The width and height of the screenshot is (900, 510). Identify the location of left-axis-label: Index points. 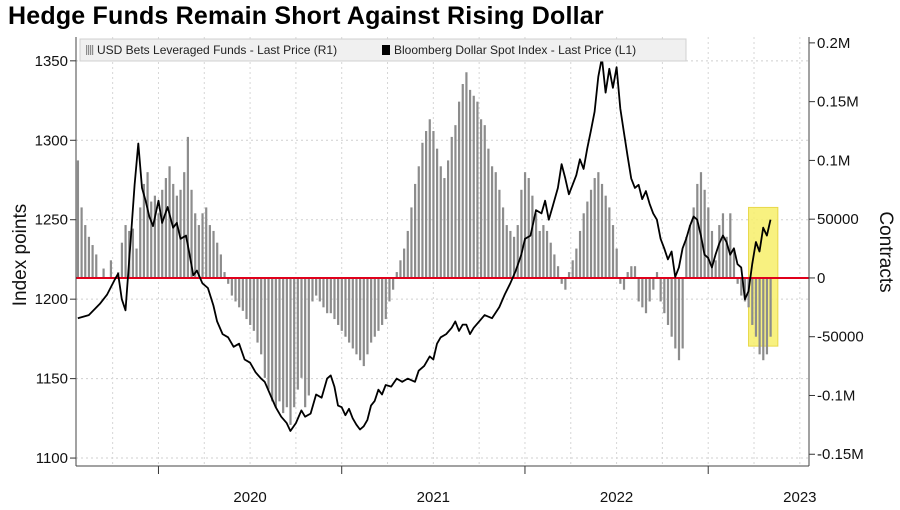
(20, 255).